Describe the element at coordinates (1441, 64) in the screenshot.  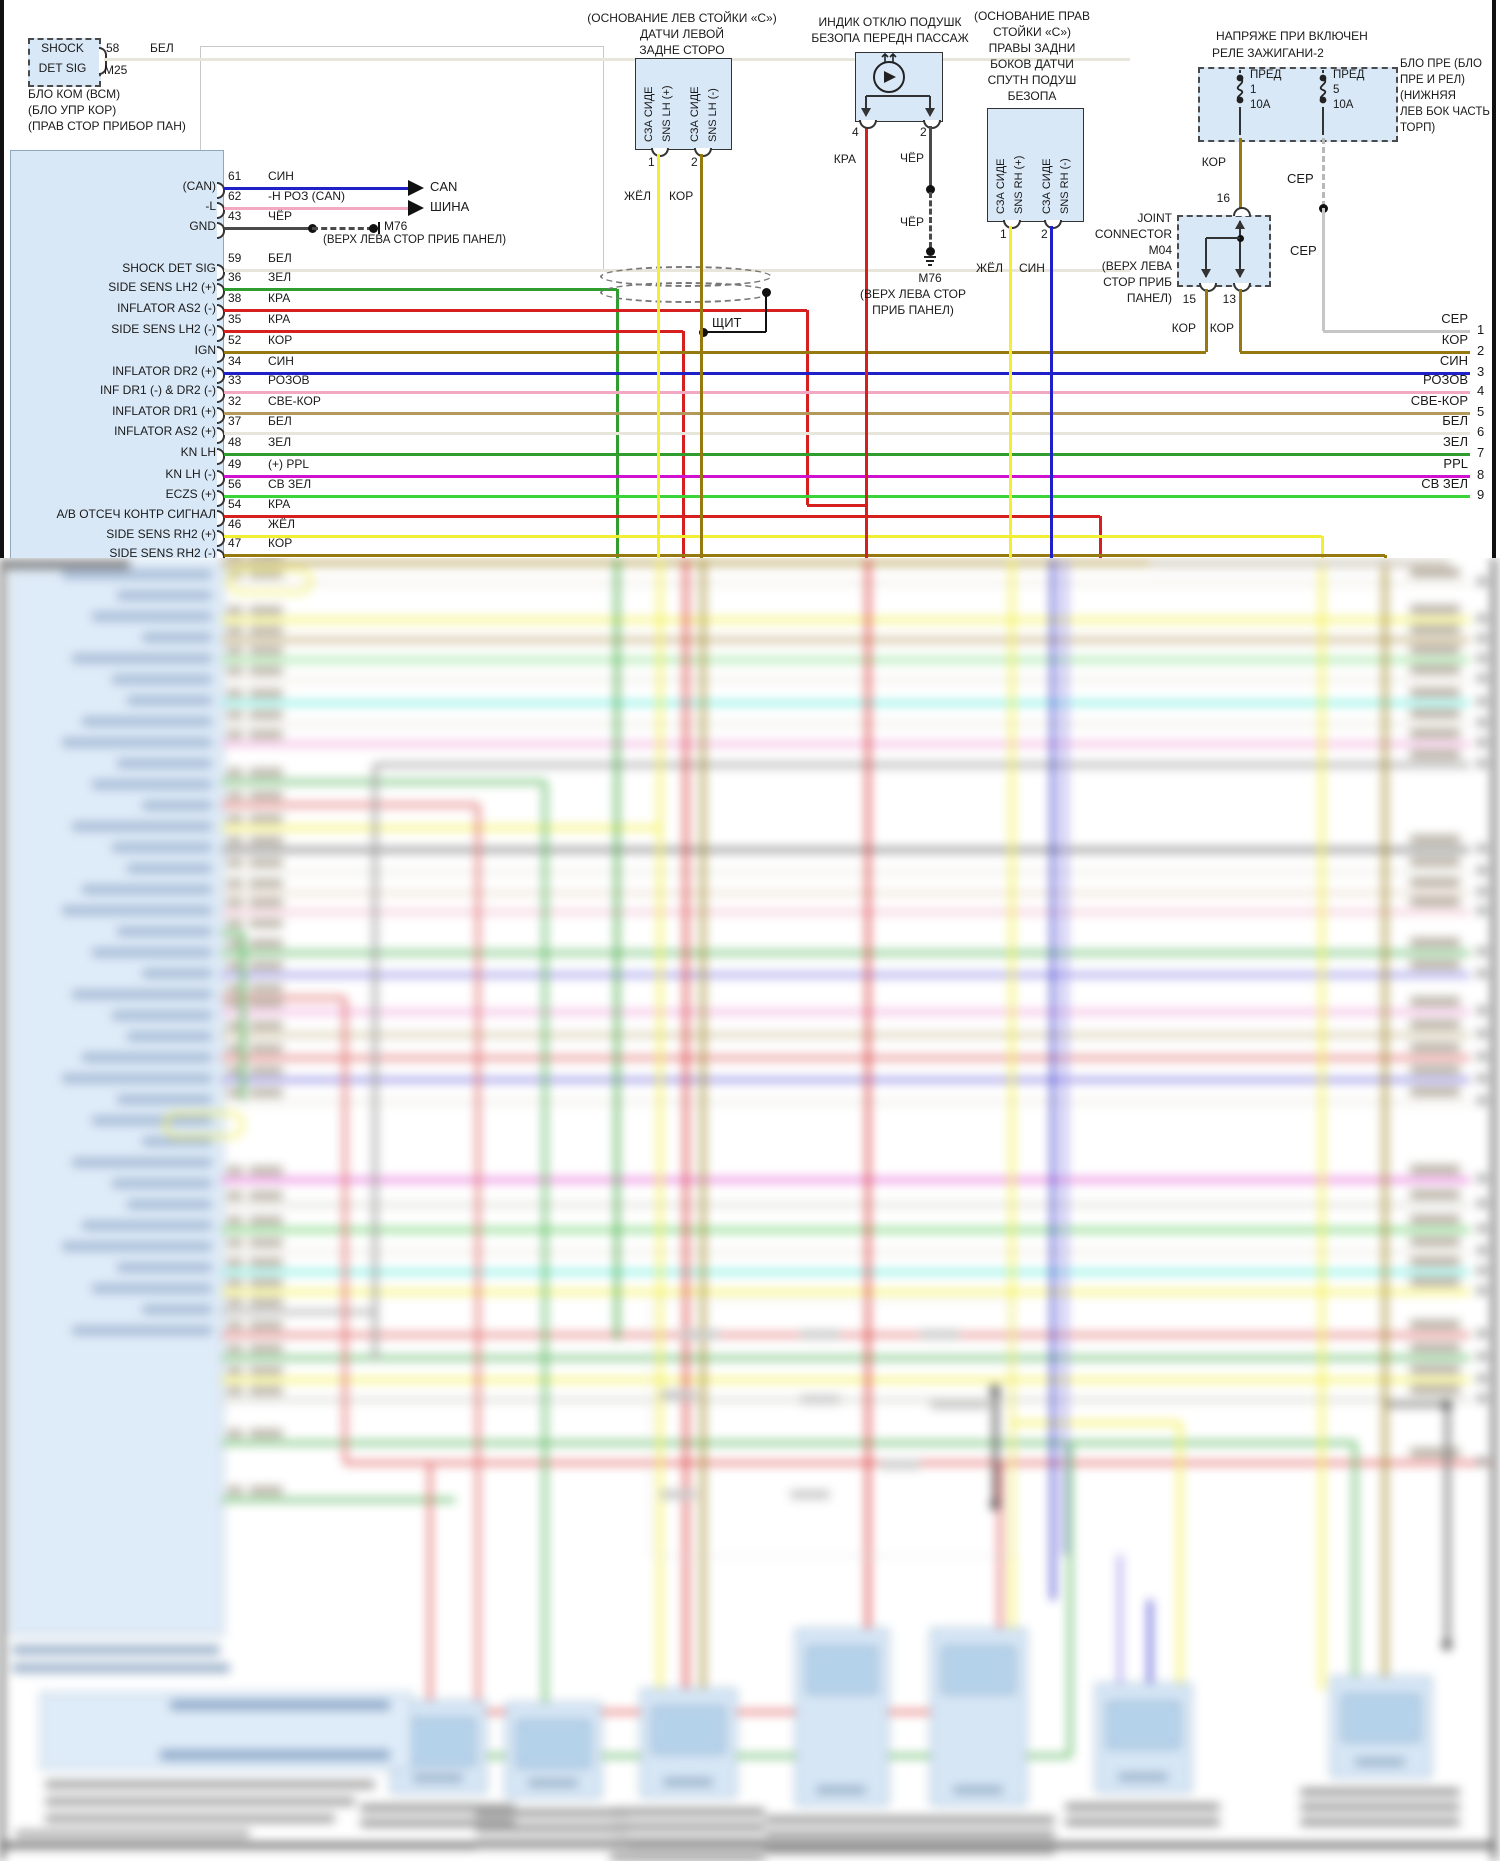
I see `fuse-block-note: БЛО ПРЕ (БЛО` at that location.